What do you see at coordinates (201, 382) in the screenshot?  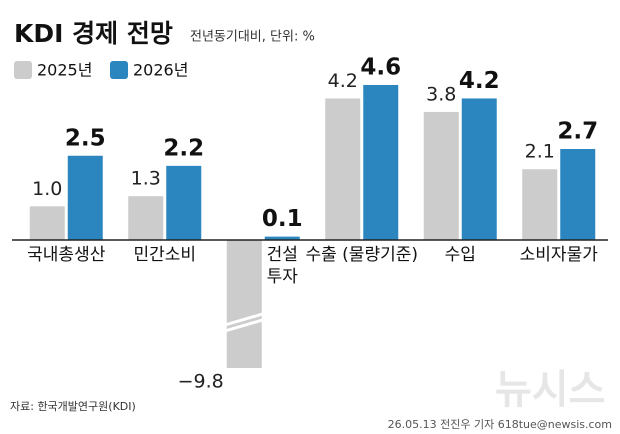 I see `value-label: −9.8` at bounding box center [201, 382].